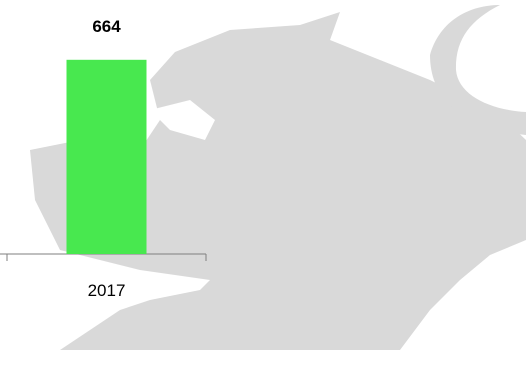 The image size is (526, 380). I want to click on x-tick-label: 2017, so click(107, 290).